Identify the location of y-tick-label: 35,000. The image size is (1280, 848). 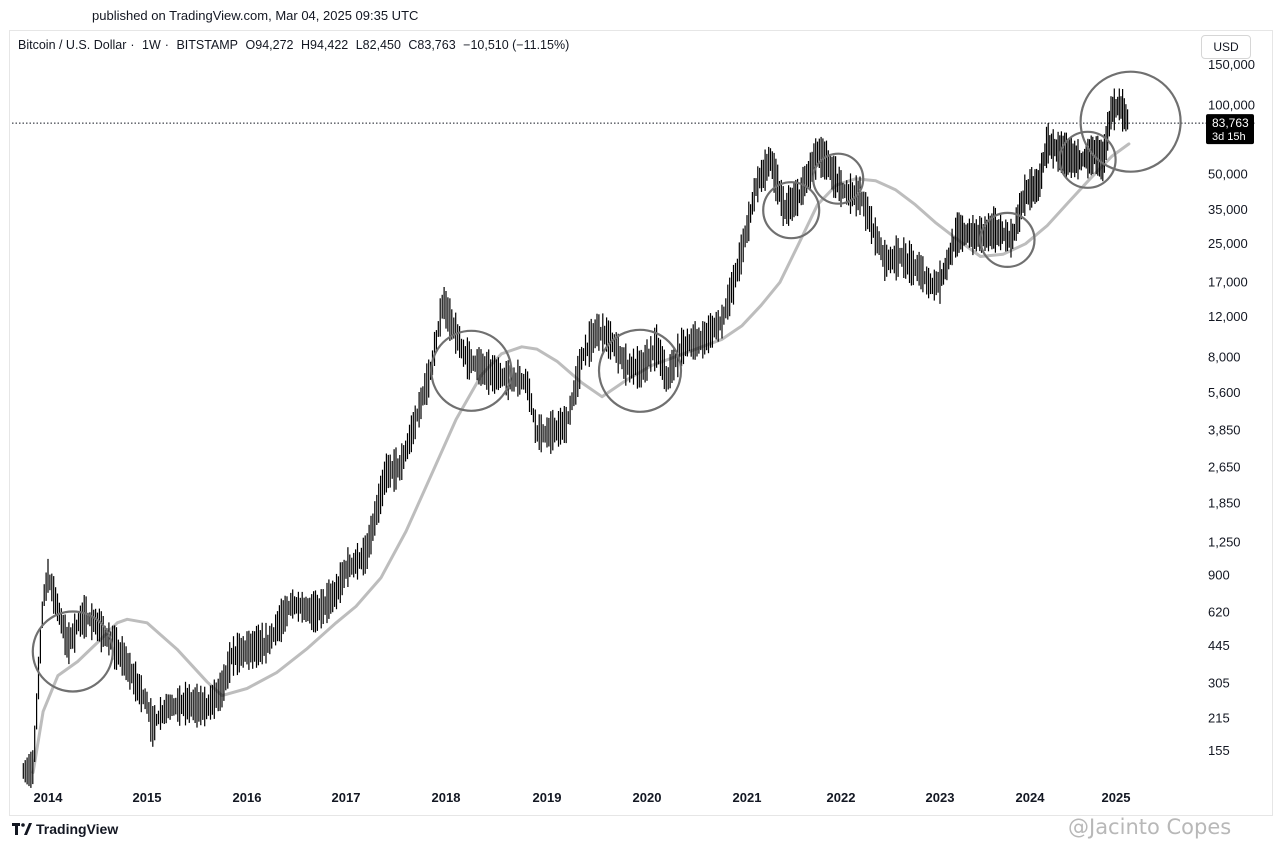
(1228, 209).